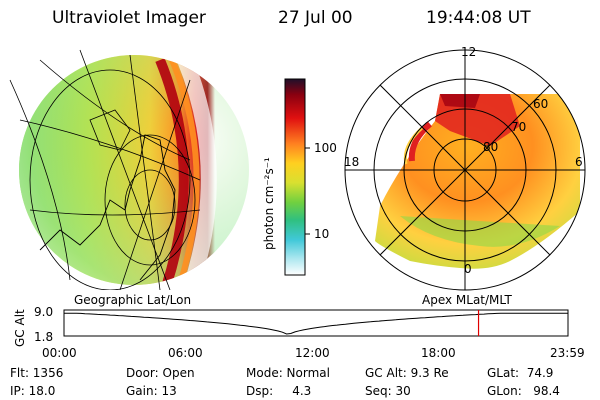  Describe the element at coordinates (297, 177) in the screenshot. I see `color-scale-bar` at that location.